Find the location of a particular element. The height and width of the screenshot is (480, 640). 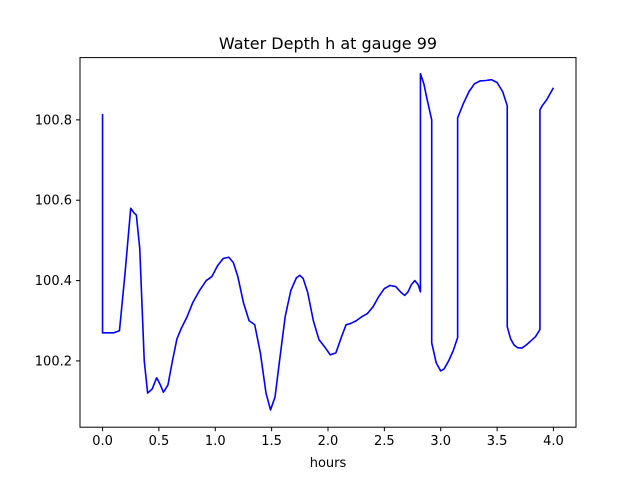

x-axis-label: hours is located at coordinates (328, 463).